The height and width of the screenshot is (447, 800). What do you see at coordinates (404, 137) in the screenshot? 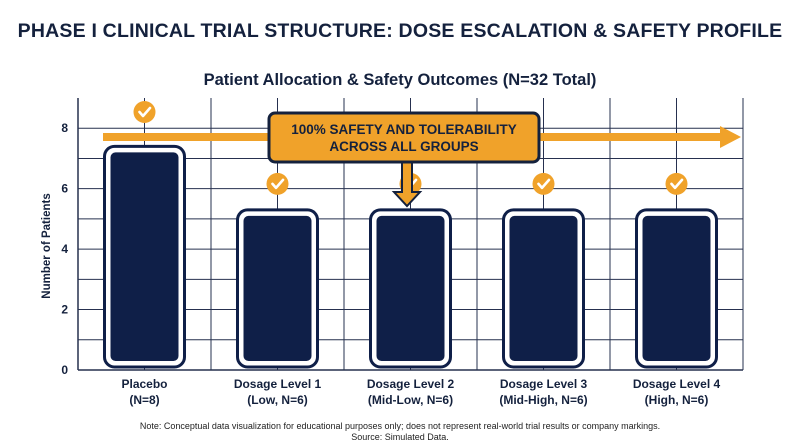
I see `callout-box` at bounding box center [404, 137].